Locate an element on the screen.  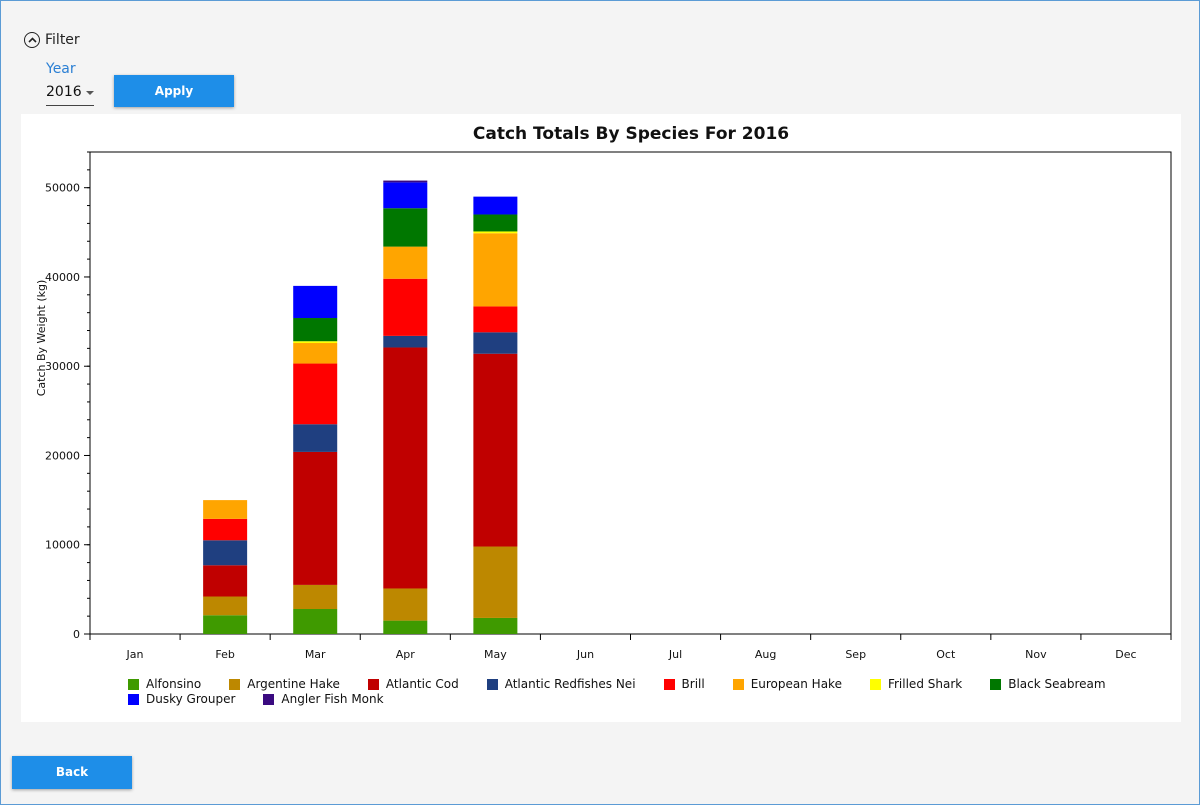
y-tick-label: 20000 is located at coordinates (62, 455).